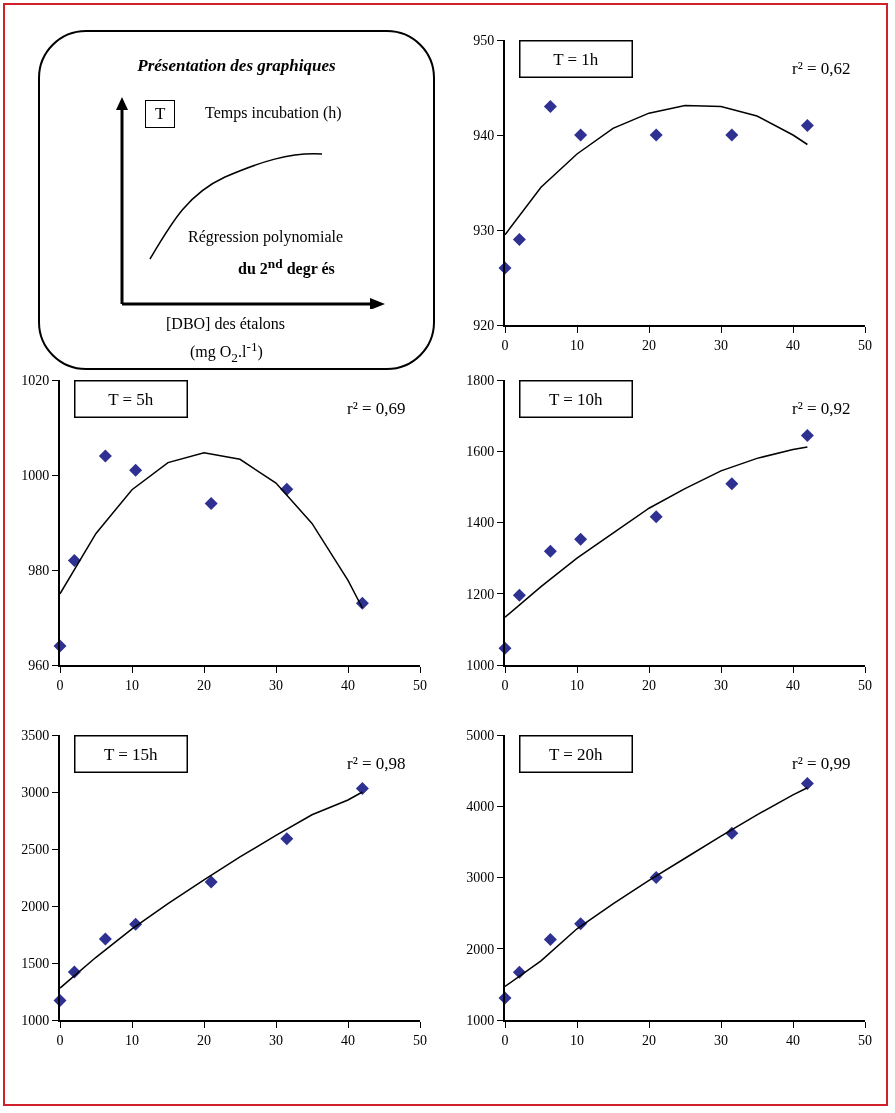 The image size is (895, 1113). What do you see at coordinates (35, 380) in the screenshot?
I see `y-tick-label: 1020` at bounding box center [35, 380].